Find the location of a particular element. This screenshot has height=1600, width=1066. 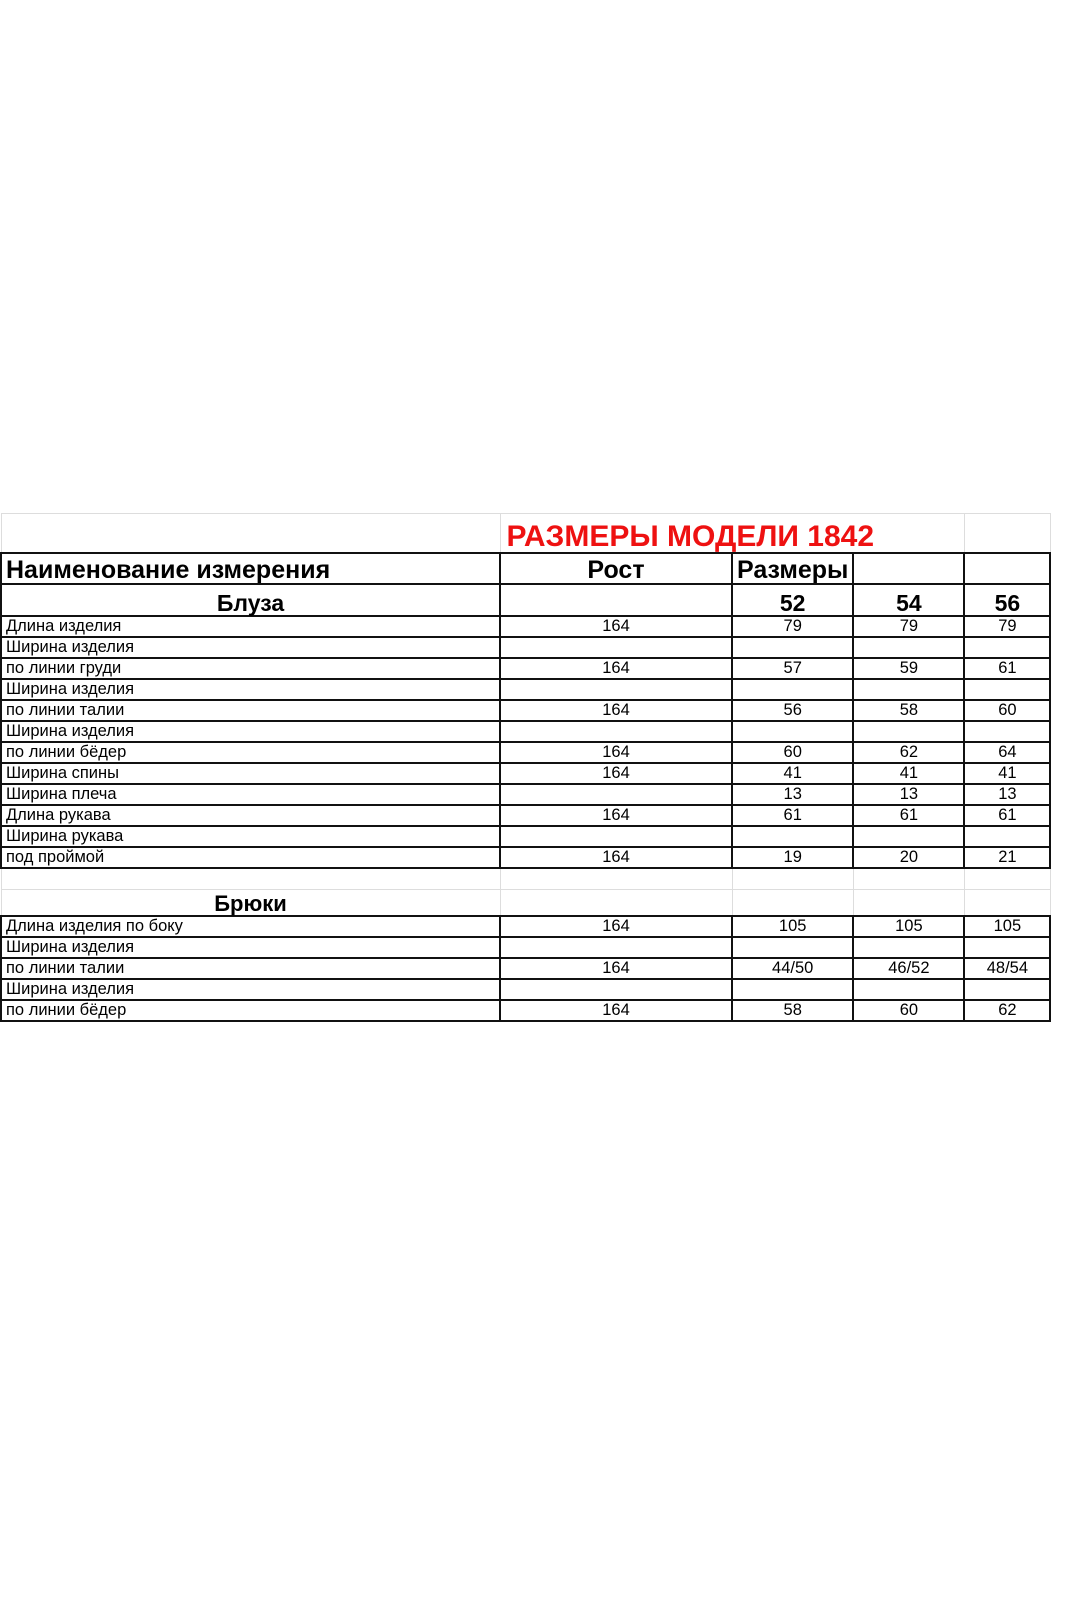

table-row: Длина изделия по боку 164 105 105 105 is located at coordinates (526, 926).